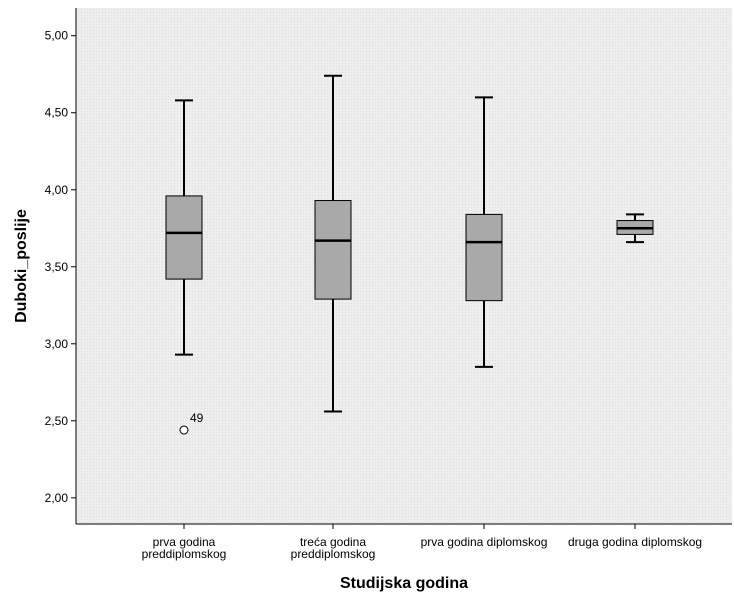 The width and height of the screenshot is (734, 597). Describe the element at coordinates (184, 548) in the screenshot. I see `x-tick-label: prva godina preddiplomskog` at that location.